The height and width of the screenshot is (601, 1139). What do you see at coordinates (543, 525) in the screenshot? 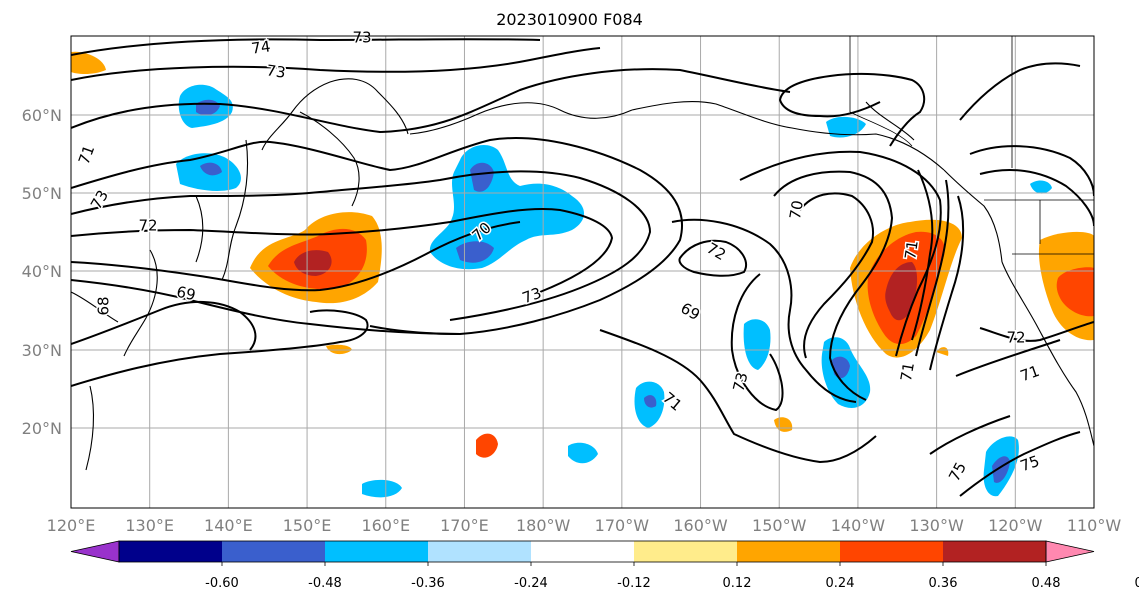
I see `lon-tick-label: 180°W` at bounding box center [543, 525].